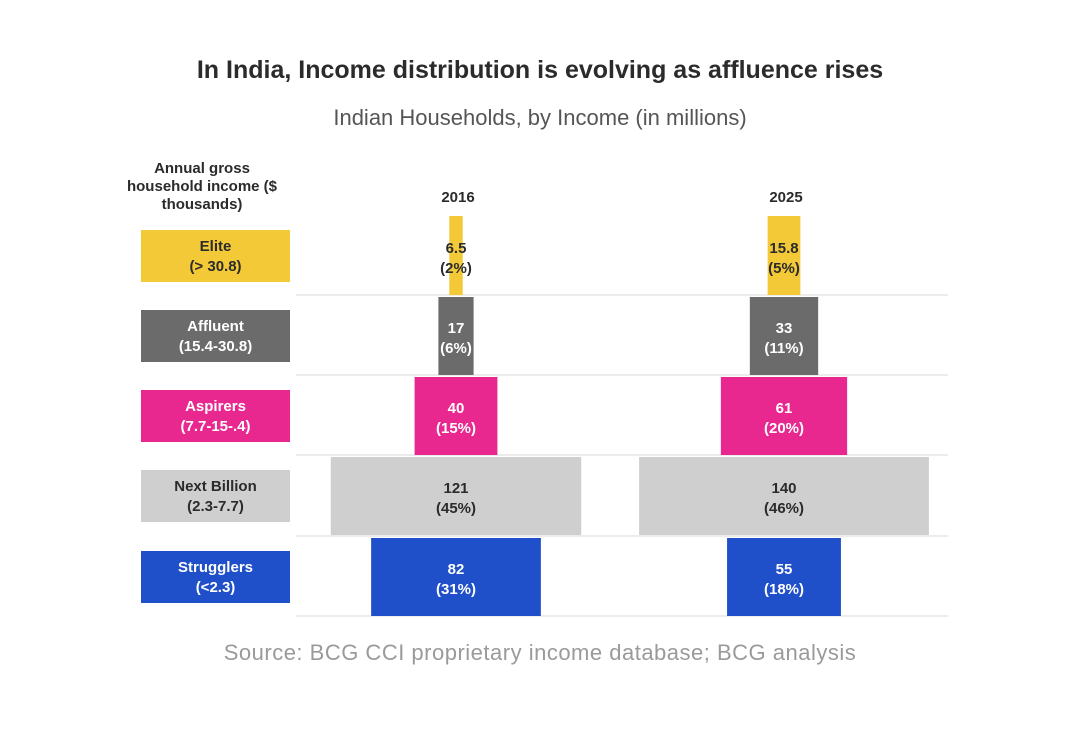  I want to click on bar-value-label: 17, so click(456, 328).